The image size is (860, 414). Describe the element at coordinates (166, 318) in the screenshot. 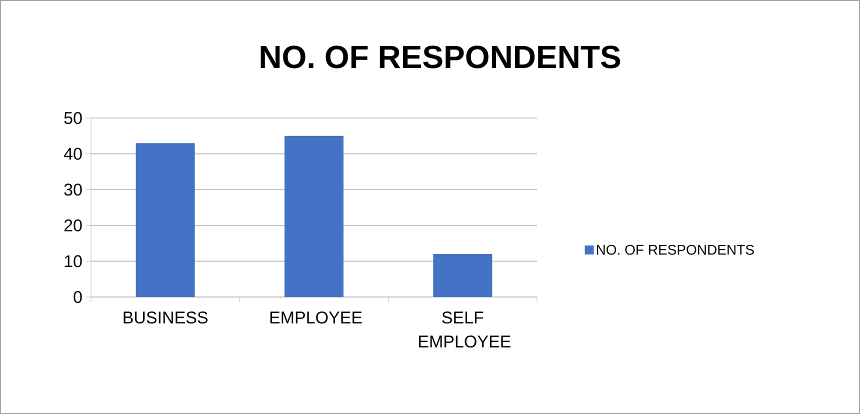

I see `x-tick-label: BUSINESS` at that location.